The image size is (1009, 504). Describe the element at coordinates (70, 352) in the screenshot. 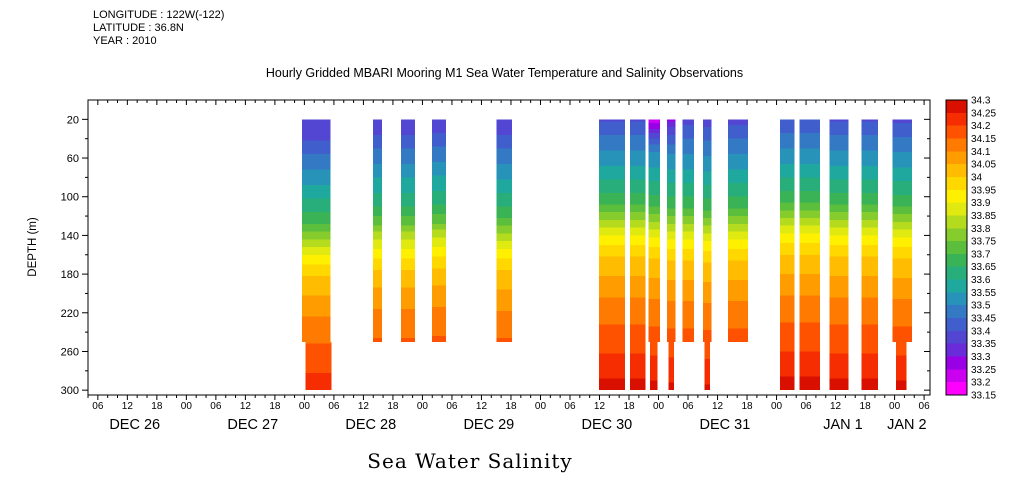

I see `y-tick-label: 260` at that location.